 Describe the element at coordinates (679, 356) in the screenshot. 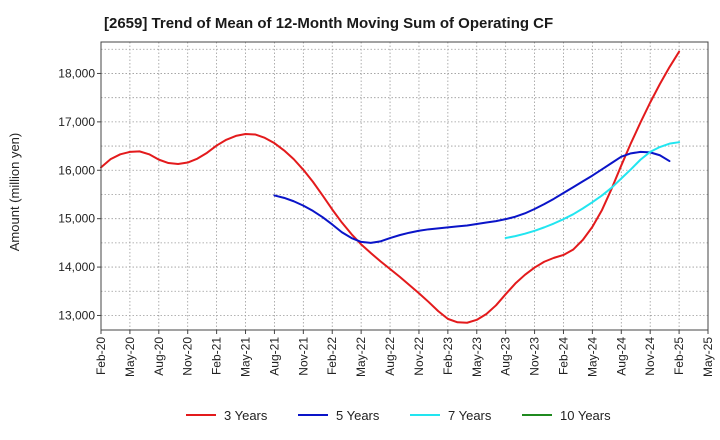

I see `x-tick-label: Feb-25` at that location.